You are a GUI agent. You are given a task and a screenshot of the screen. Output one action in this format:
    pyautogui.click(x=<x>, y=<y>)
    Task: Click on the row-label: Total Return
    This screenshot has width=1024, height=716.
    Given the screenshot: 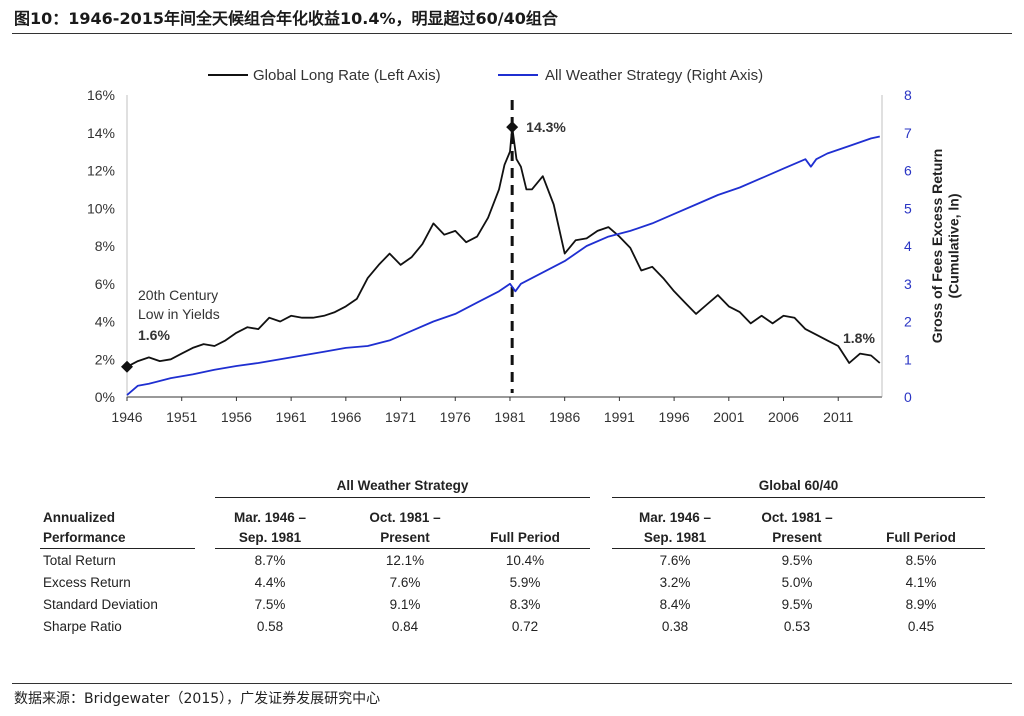 What is the action you would take?
    pyautogui.click(x=79, y=560)
    